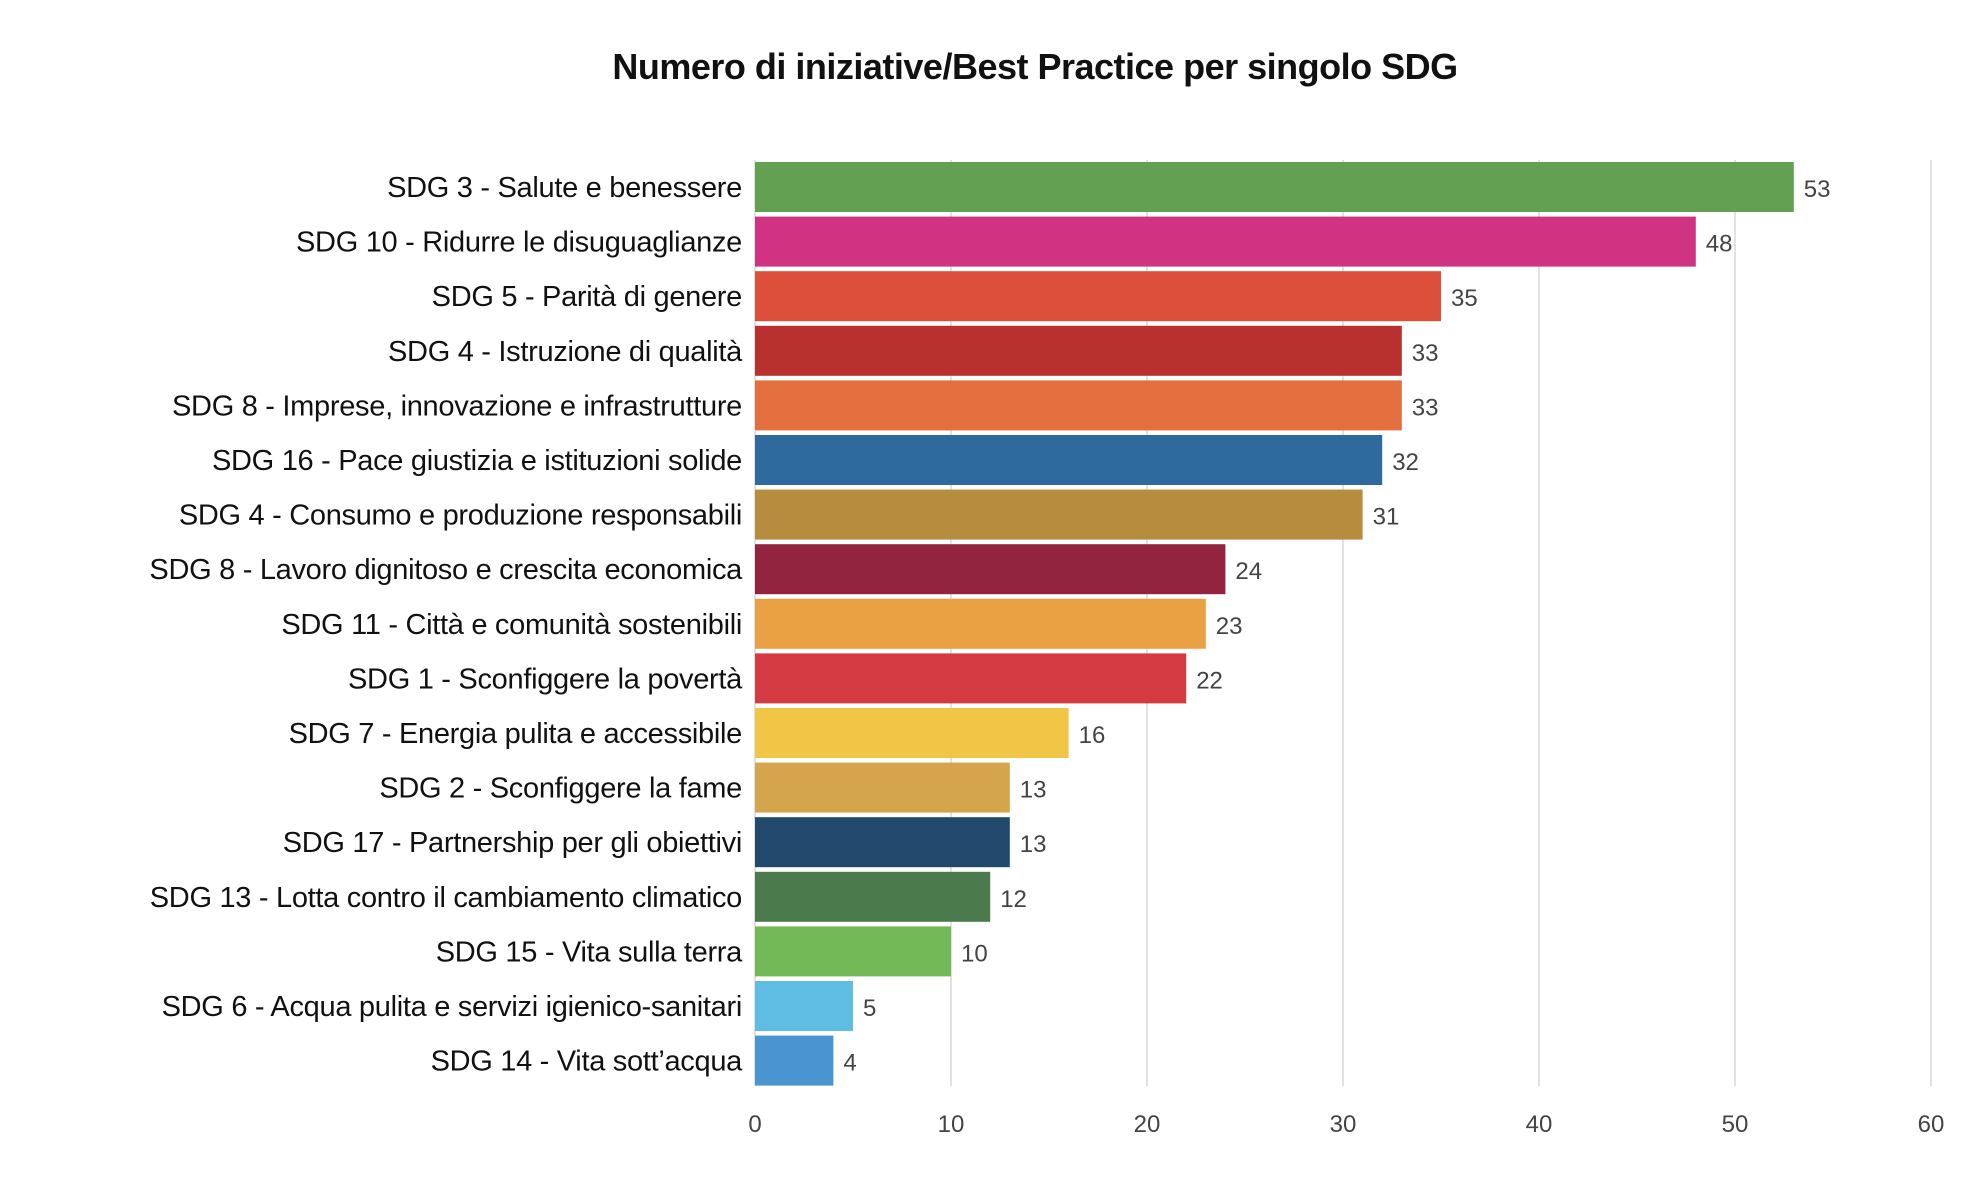 Image resolution: width=1988 pixels, height=1198 pixels. I want to click on x-tick-label: 60, so click(1931, 1124).